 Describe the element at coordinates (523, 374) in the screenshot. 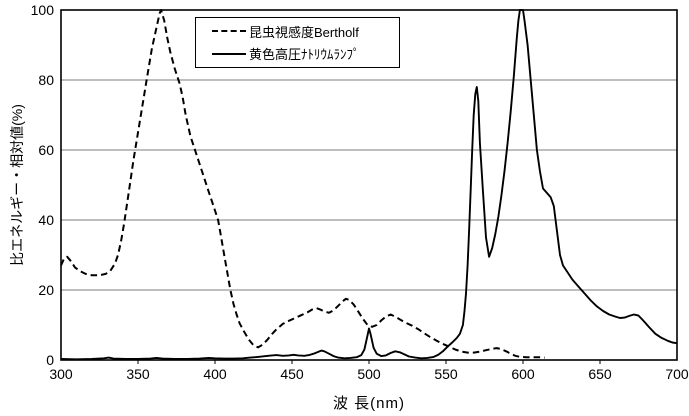

I see `x-tick-label-600: 600` at that location.